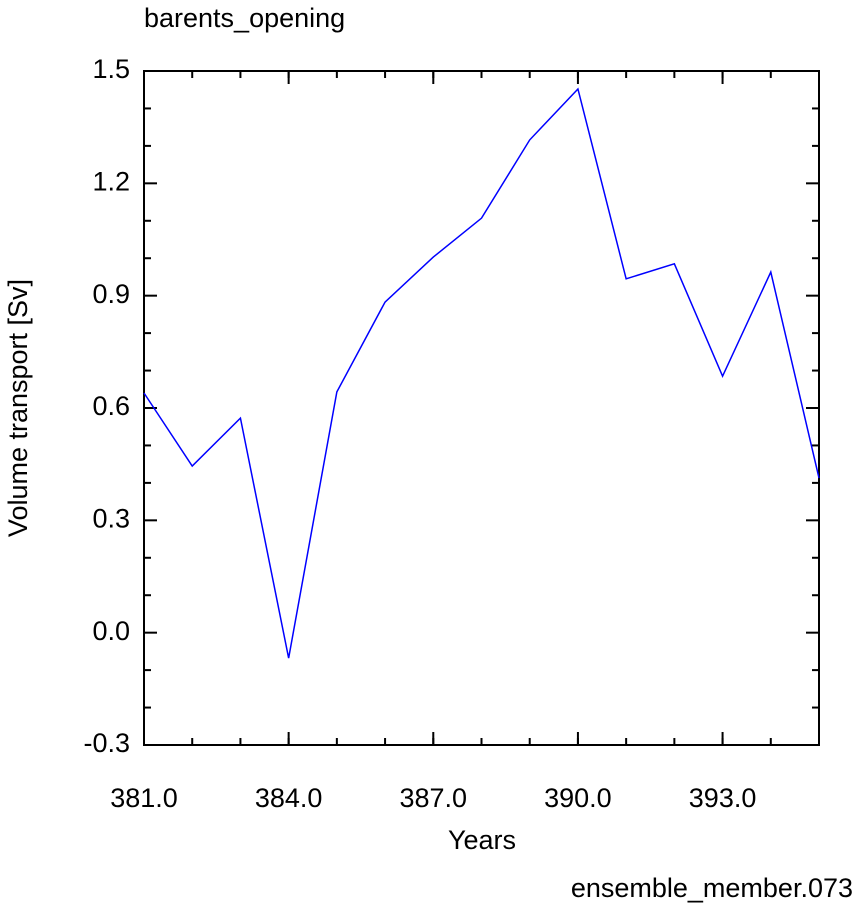 Image resolution: width=858 pixels, height=912 pixels. What do you see at coordinates (482, 840) in the screenshot?
I see `x-axis-label: Years` at bounding box center [482, 840].